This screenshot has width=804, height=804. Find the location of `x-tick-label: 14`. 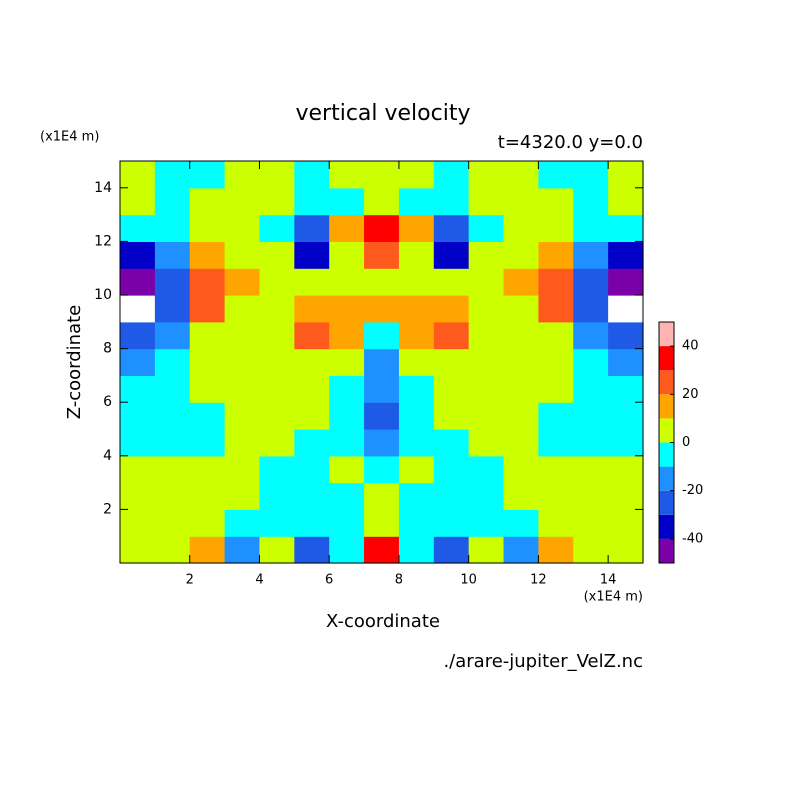

x-tick-label: 14 is located at coordinates (608, 580).